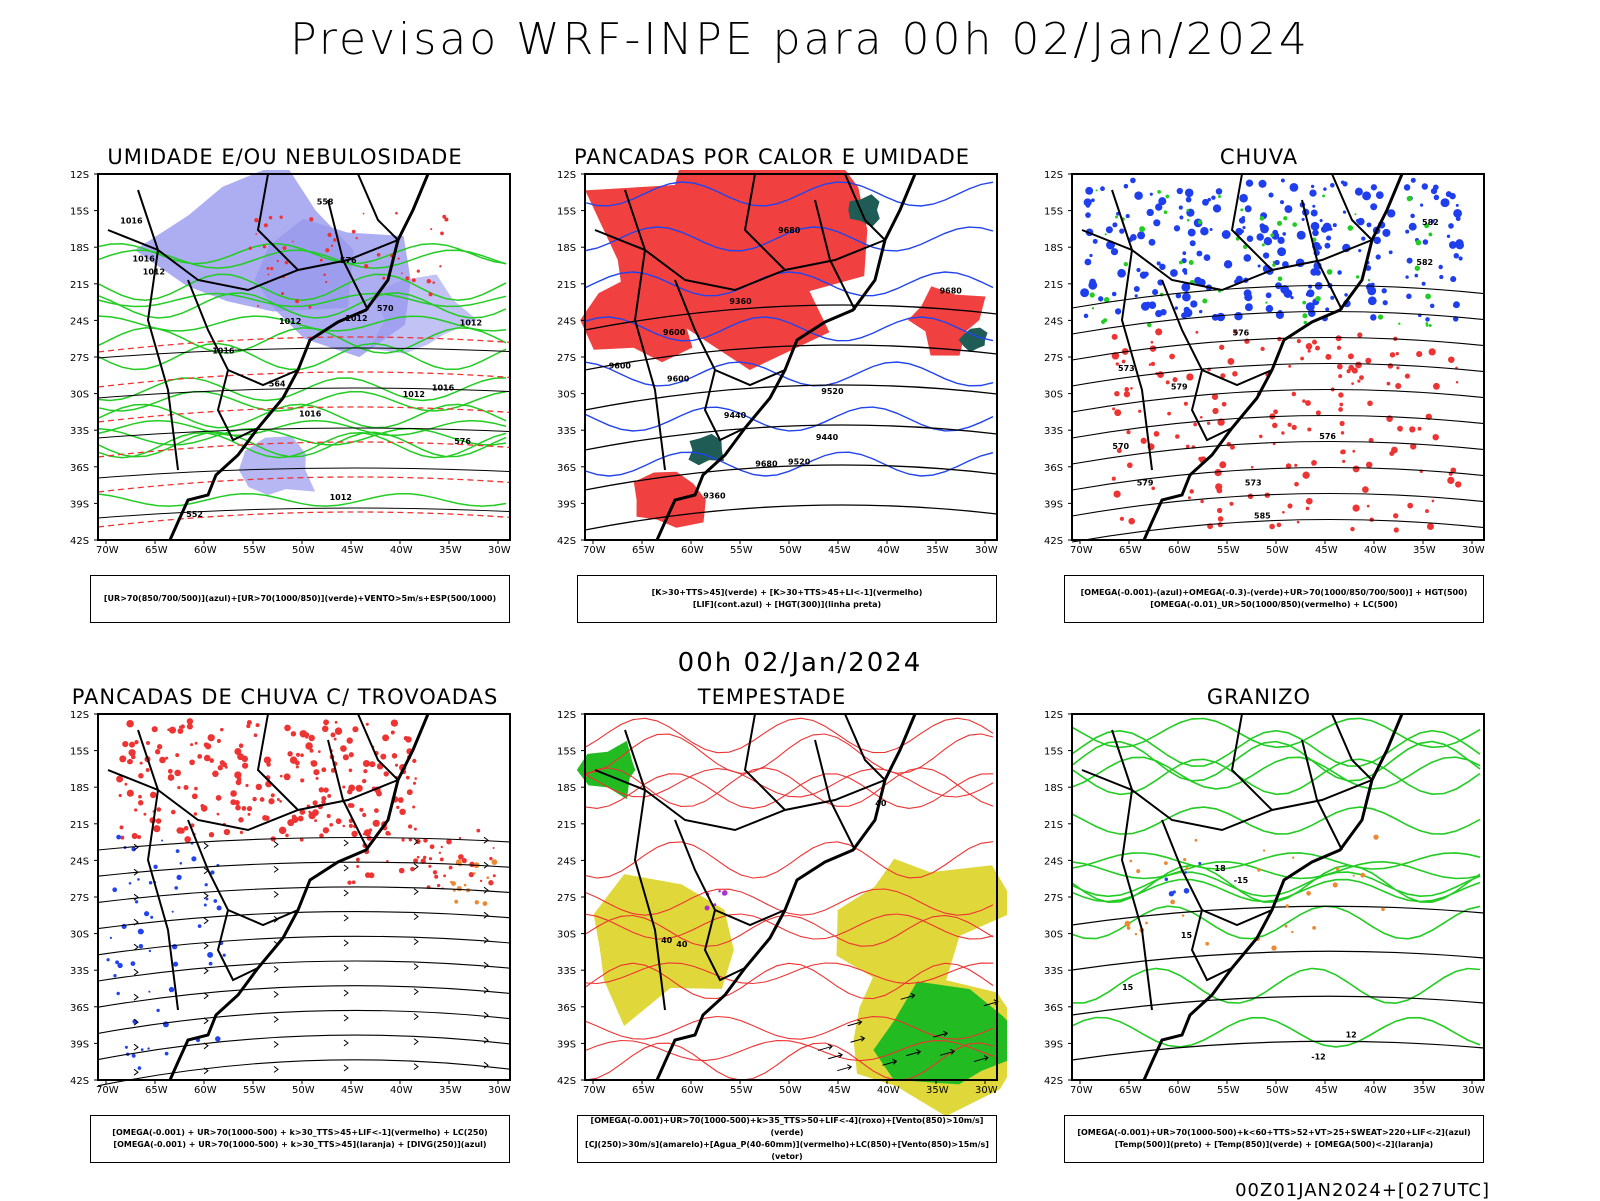 The width and height of the screenshot is (1600, 1201). I want to click on lon-label: 60W, so click(692, 1090).